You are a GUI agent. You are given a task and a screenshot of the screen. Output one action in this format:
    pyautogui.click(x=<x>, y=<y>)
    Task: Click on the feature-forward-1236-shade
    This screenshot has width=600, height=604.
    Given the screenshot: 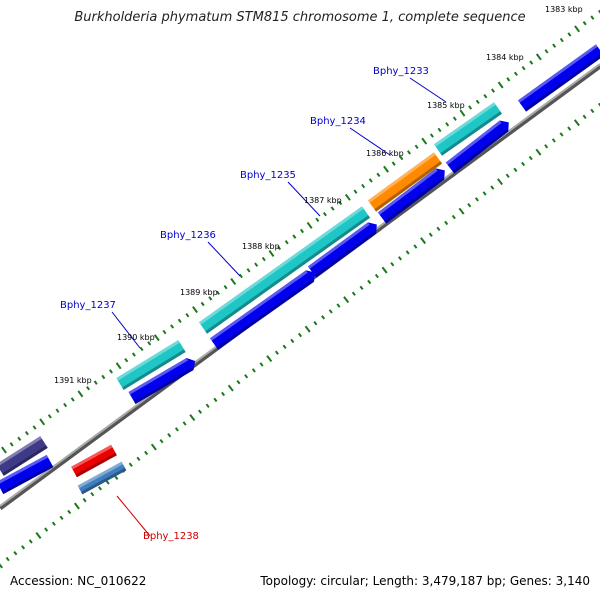 What is the action you would take?
    pyautogui.click(x=288, y=274)
    